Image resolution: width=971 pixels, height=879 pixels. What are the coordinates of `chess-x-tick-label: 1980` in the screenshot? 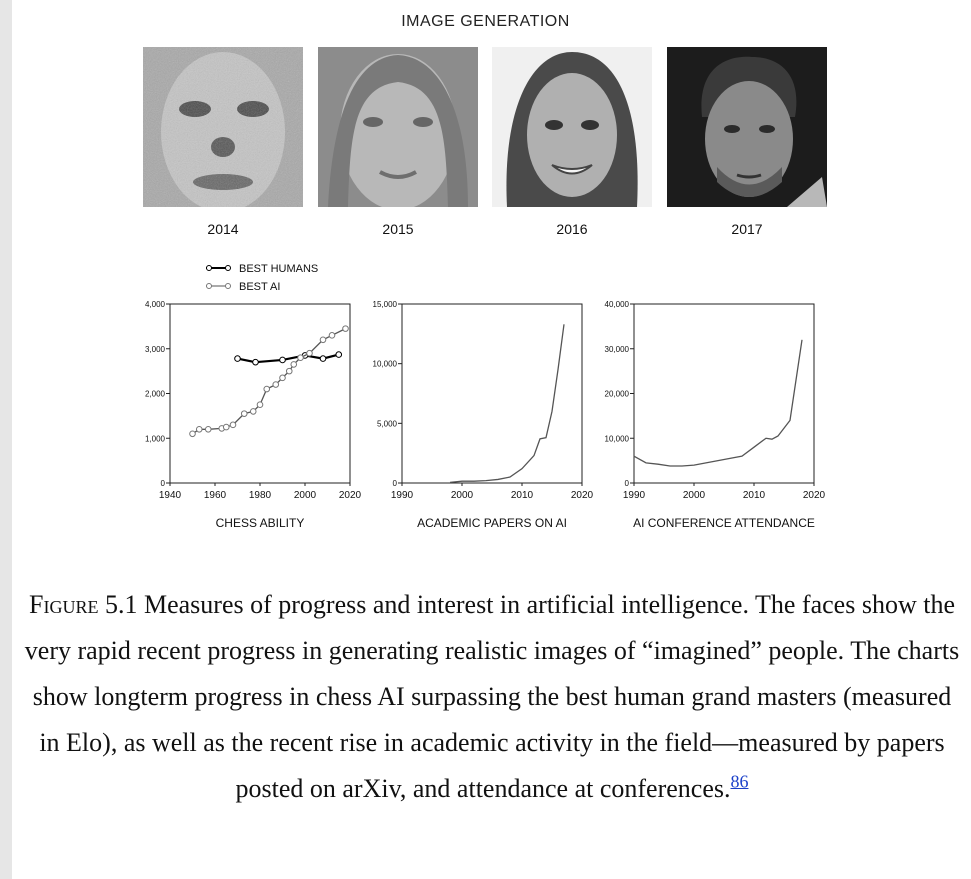 It's located at (260, 495).